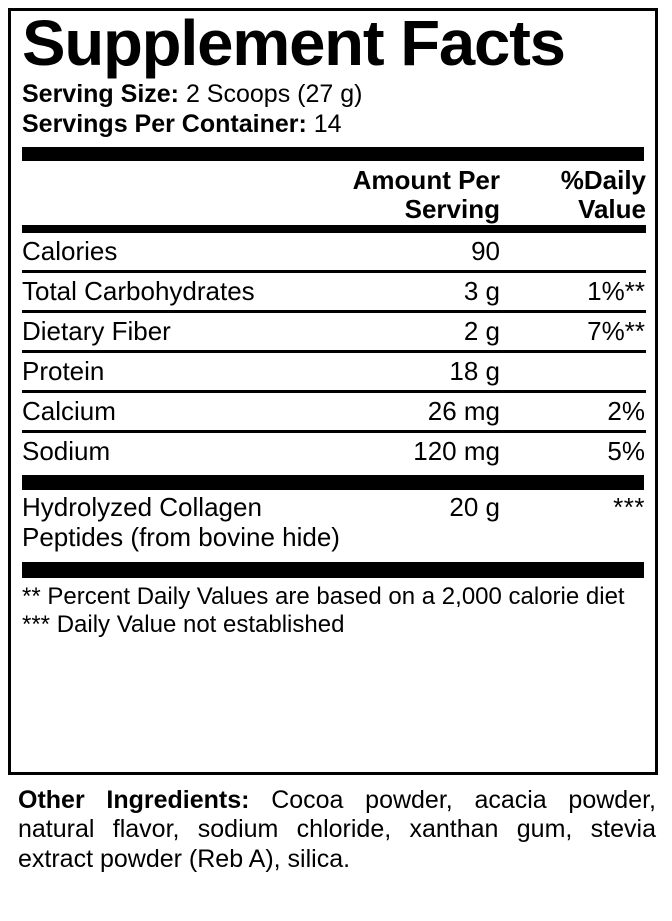 This screenshot has width=672, height=921. I want to click on nutrient-daily-value: 5%, so click(626, 451).